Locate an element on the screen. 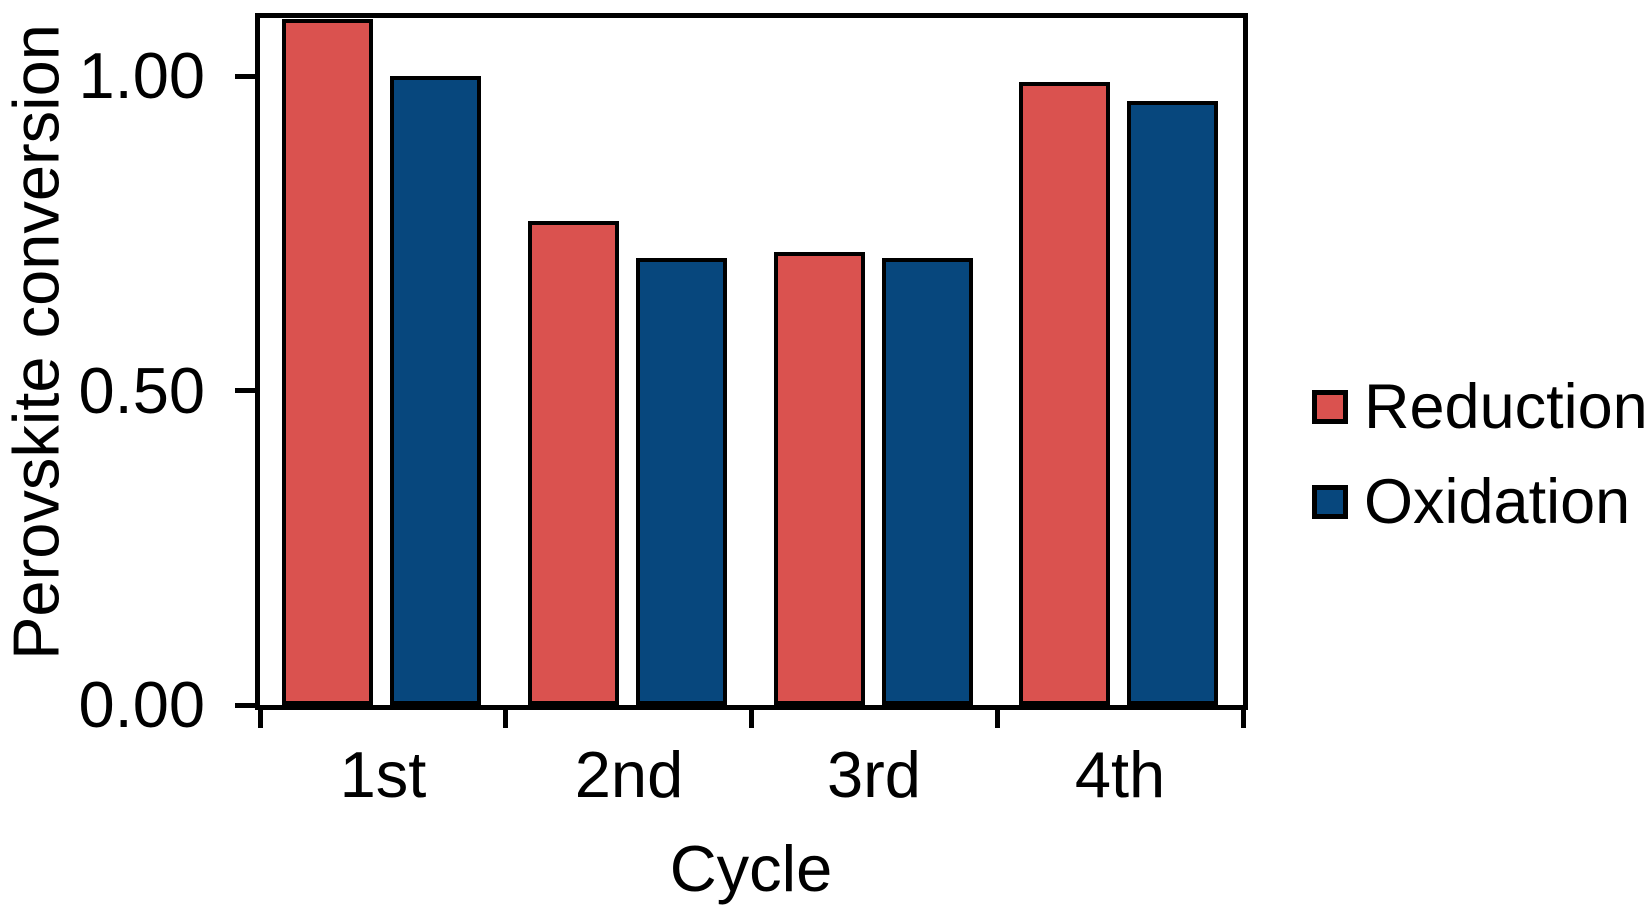 Image resolution: width=1649 pixels, height=909 pixels. y-tick-1.00 is located at coordinates (245, 76).